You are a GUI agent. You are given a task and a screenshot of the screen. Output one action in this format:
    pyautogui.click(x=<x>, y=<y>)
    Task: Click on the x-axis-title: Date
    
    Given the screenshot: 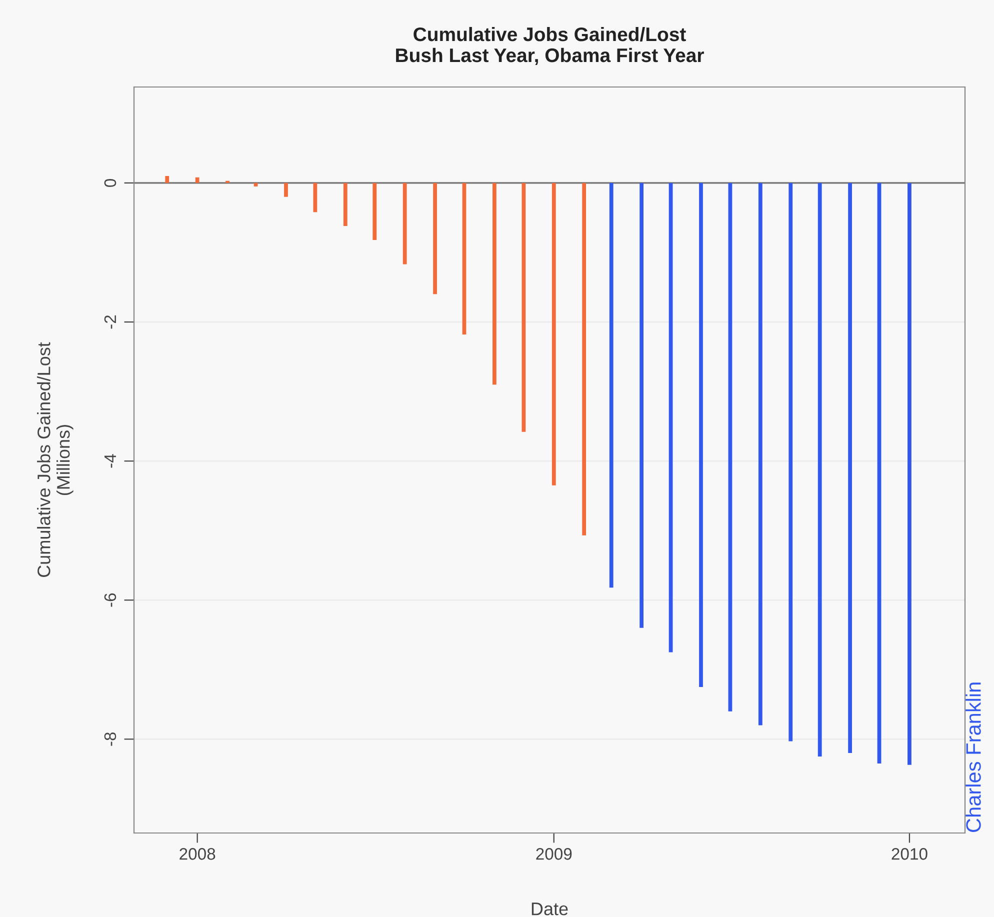 What is the action you would take?
    pyautogui.click(x=550, y=909)
    